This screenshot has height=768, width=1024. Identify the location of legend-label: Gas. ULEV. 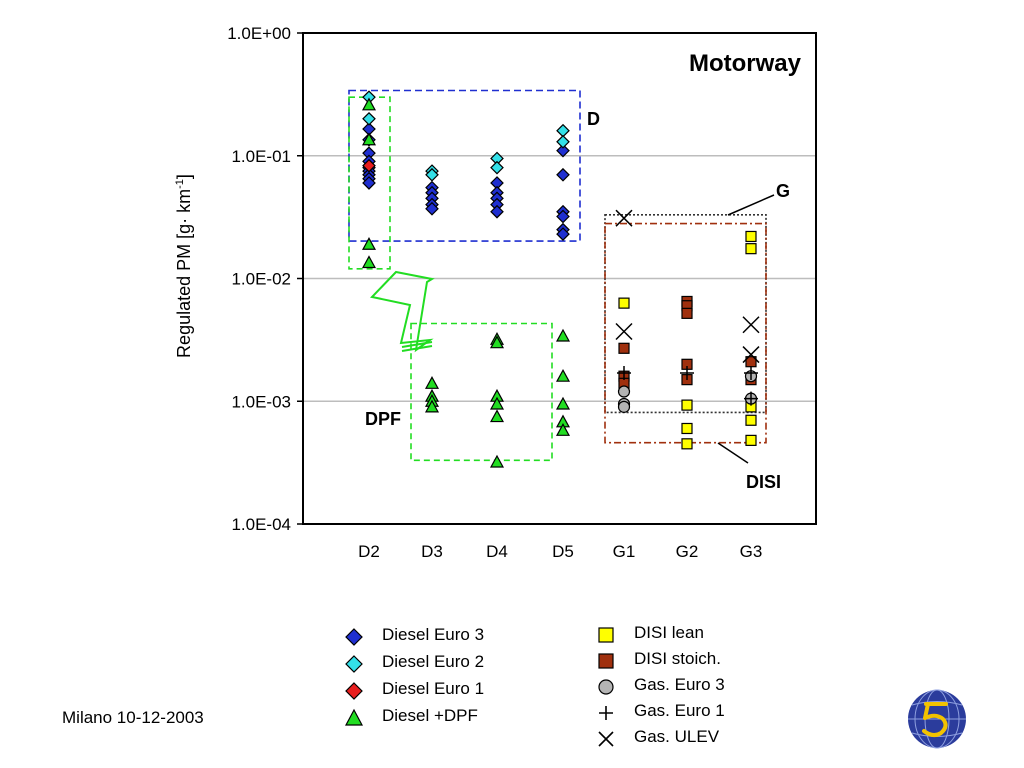
(677, 736).